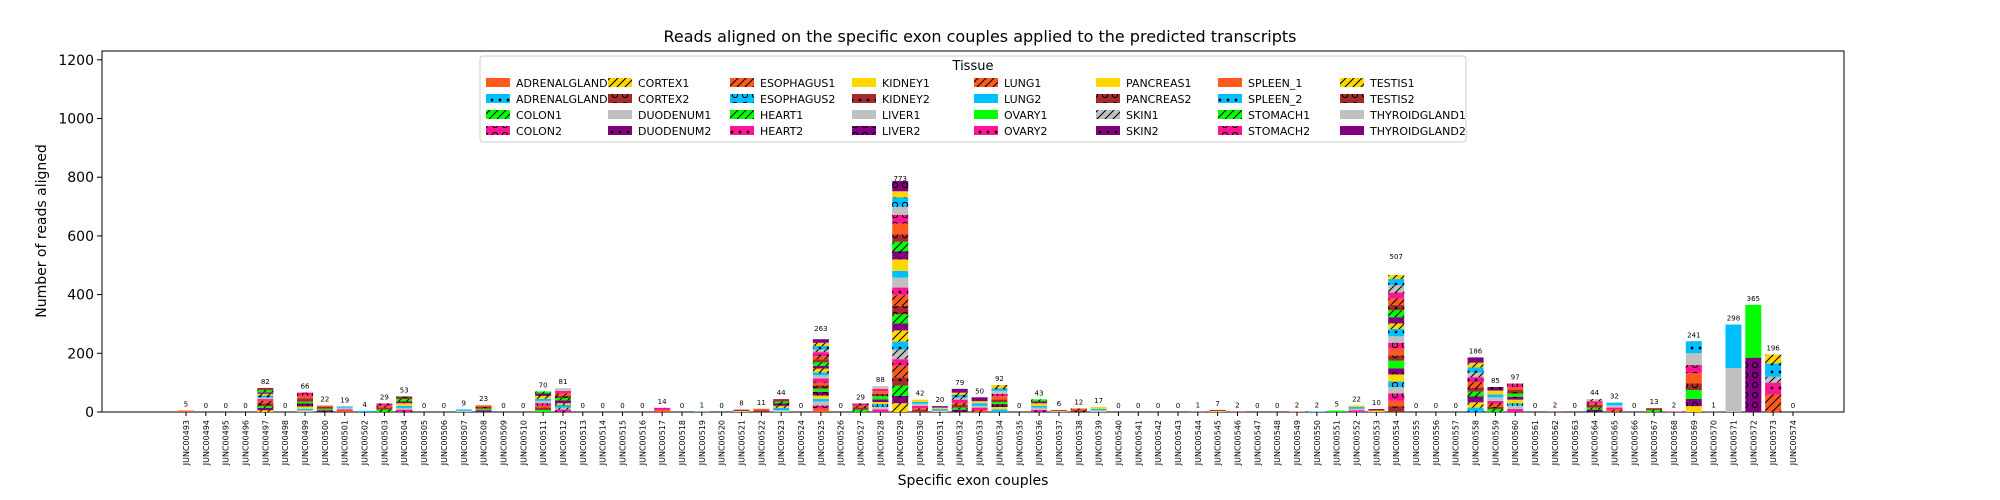 Image resolution: width=2000 pixels, height=500 pixels. Describe the element at coordinates (900, 443) in the screenshot. I see `x-tick-label: JUNC00529` at that location.